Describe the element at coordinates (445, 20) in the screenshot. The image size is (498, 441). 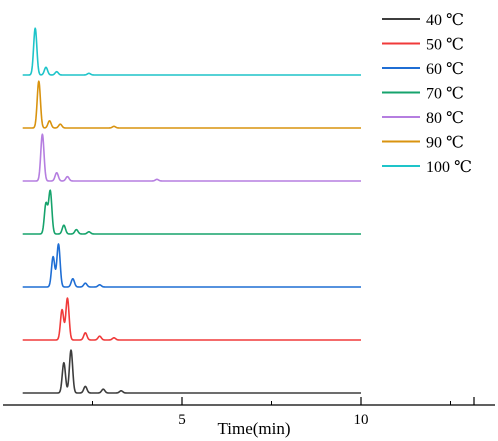
I see `legend-label-1: 40 ℃` at that location.